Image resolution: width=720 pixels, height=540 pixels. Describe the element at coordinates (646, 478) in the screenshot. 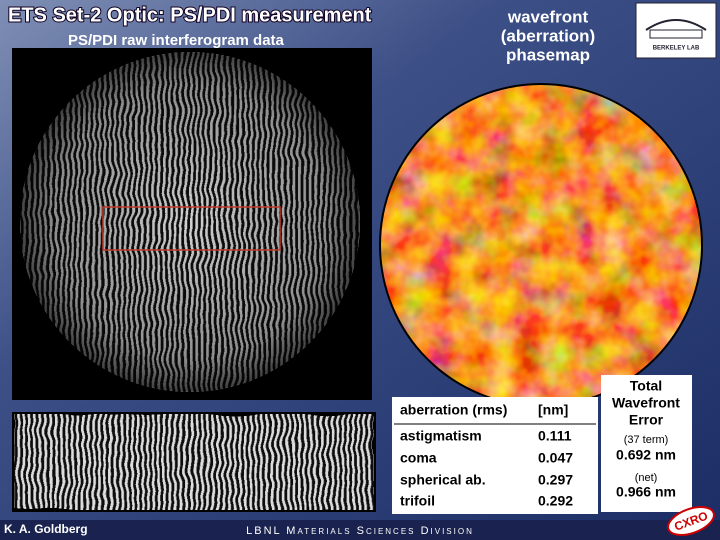

I see `net-label: (net)` at that location.